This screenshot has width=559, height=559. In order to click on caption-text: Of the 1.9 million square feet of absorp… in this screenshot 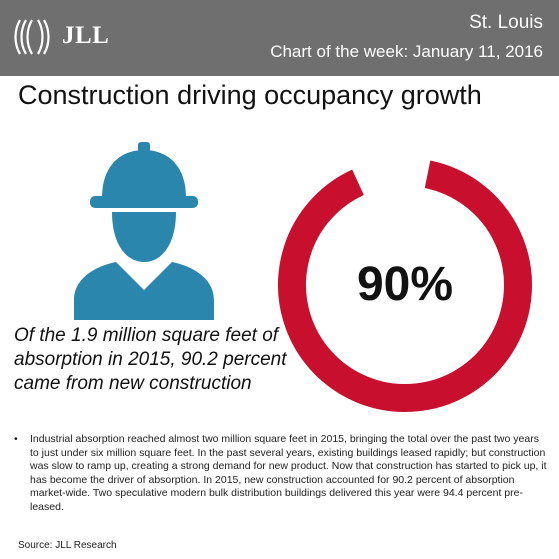, I will do `click(150, 359)`.